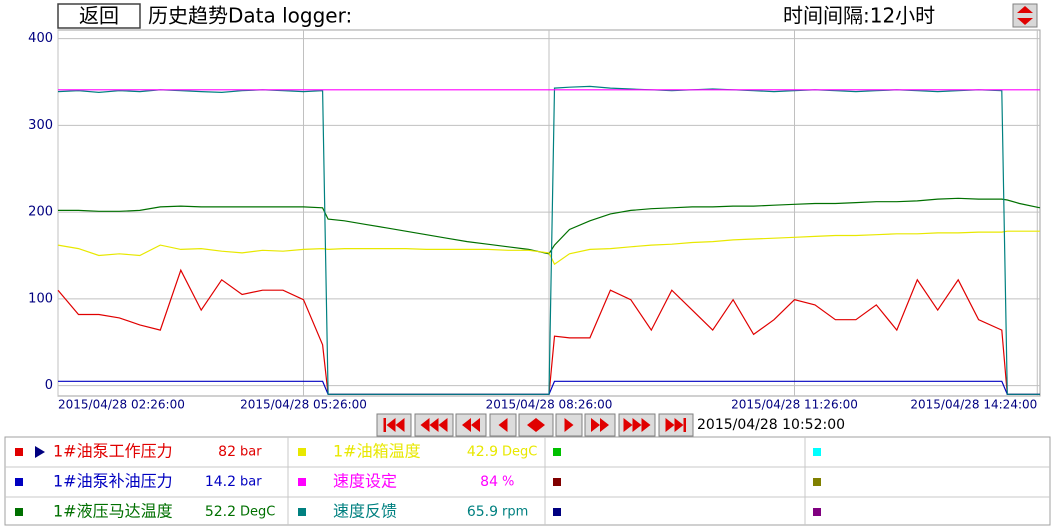 The height and width of the screenshot is (528, 1054). I want to click on legend-reading: 42.9, so click(482, 452).